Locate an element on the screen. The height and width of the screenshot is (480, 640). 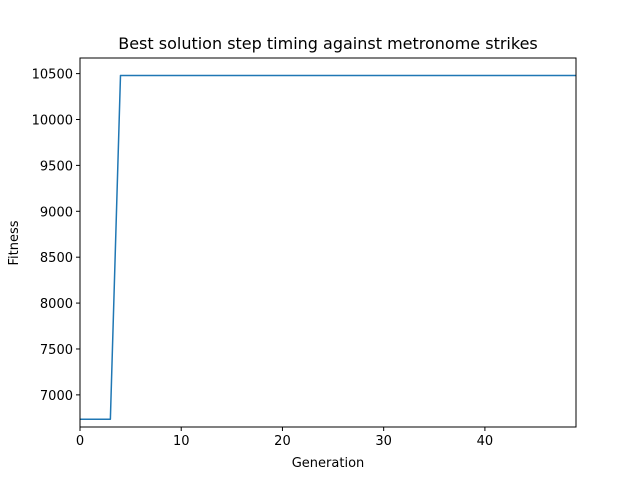
y-tick-label: 8500 is located at coordinates (56, 258).